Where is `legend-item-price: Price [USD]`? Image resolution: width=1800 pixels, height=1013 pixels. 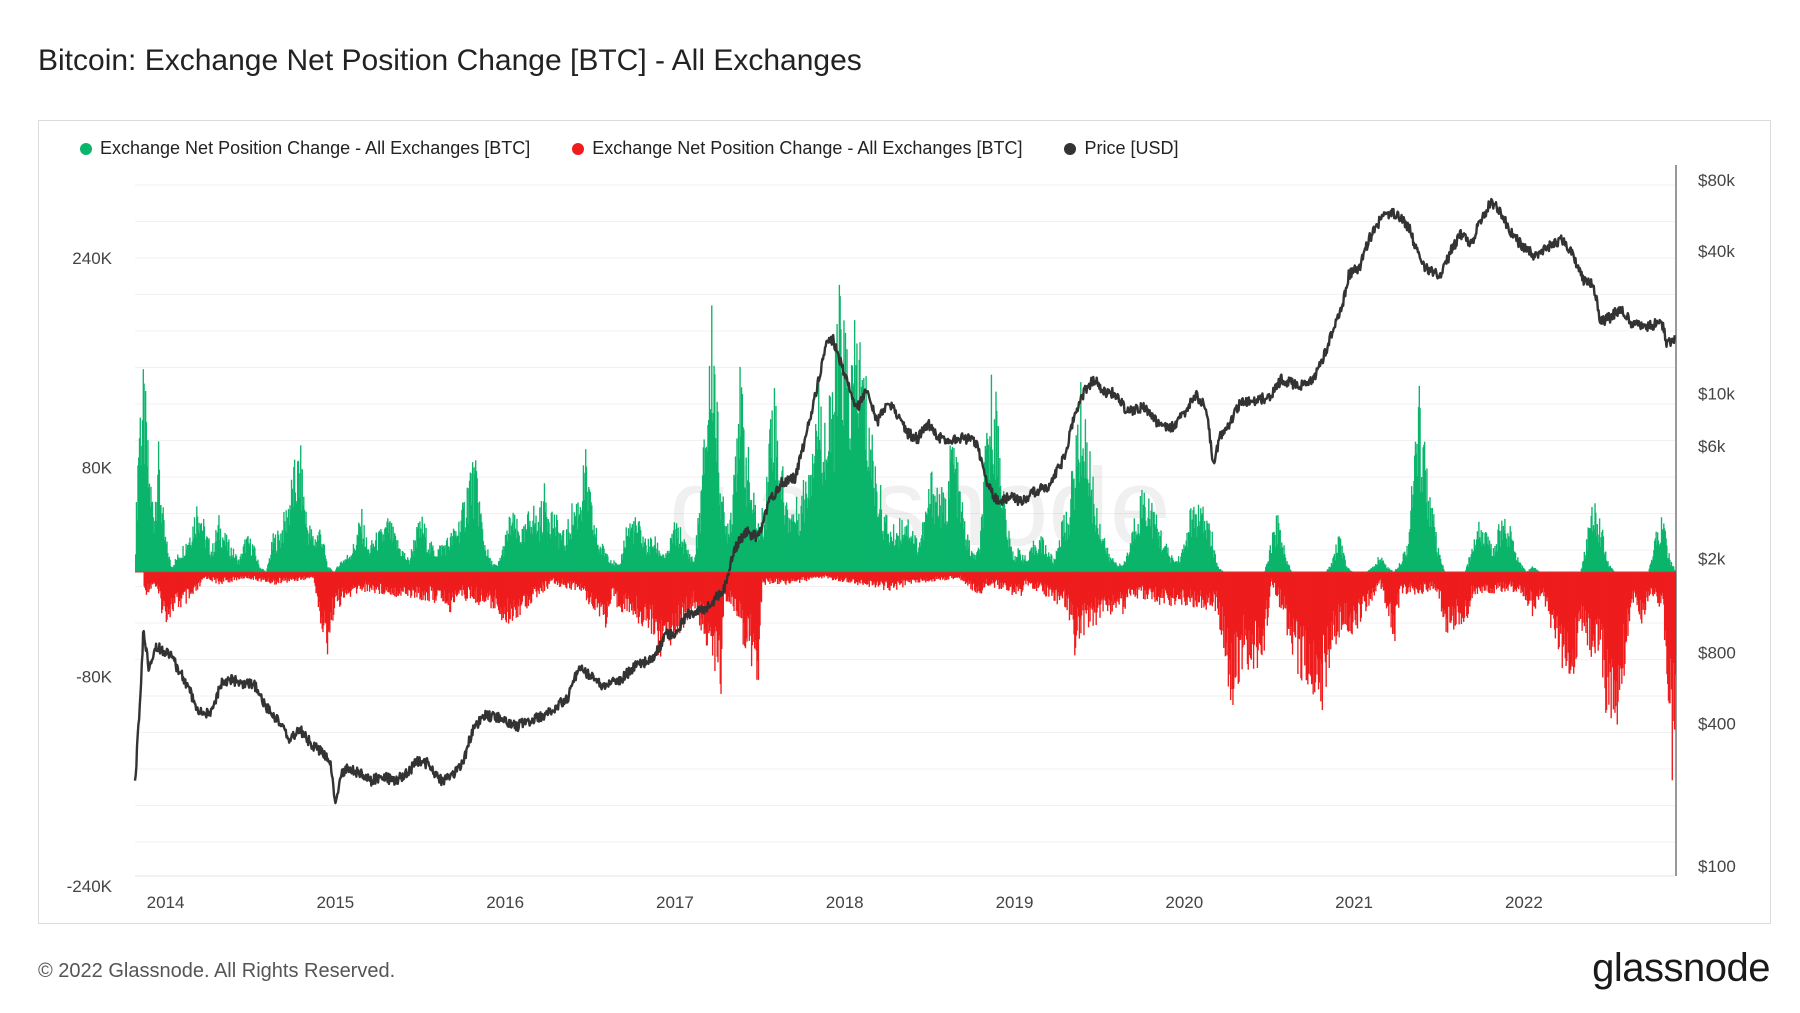
legend-item-price: Price [USD] is located at coordinates (1121, 148).